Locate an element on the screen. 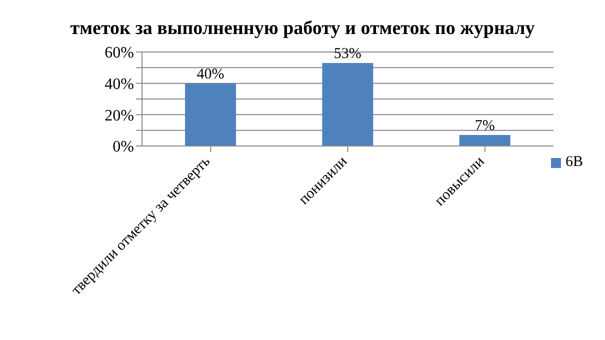  legend-label: 6В is located at coordinates (574, 162).